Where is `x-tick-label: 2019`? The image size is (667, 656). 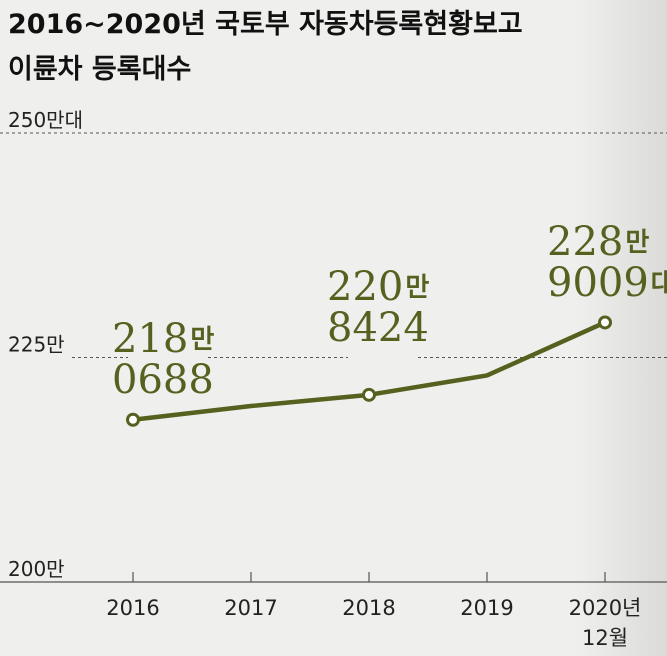 x-tick-label: 2019 is located at coordinates (486, 608).